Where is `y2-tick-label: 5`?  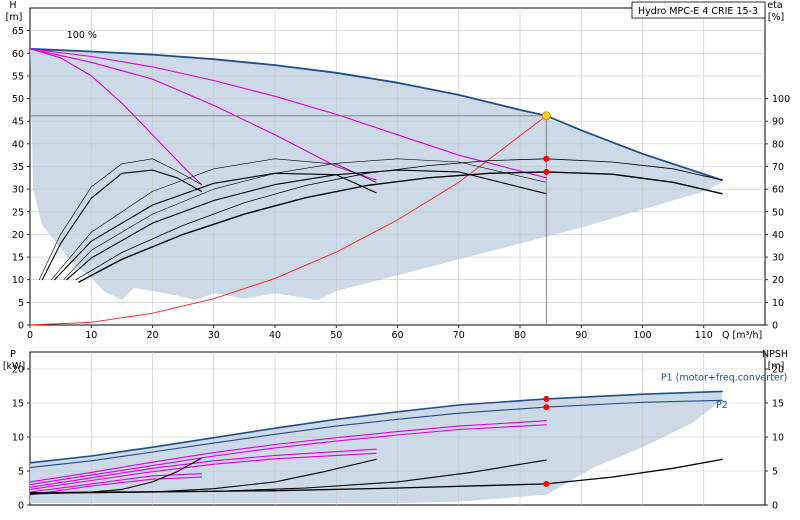 y2-tick-label: 5 is located at coordinates (775, 472).